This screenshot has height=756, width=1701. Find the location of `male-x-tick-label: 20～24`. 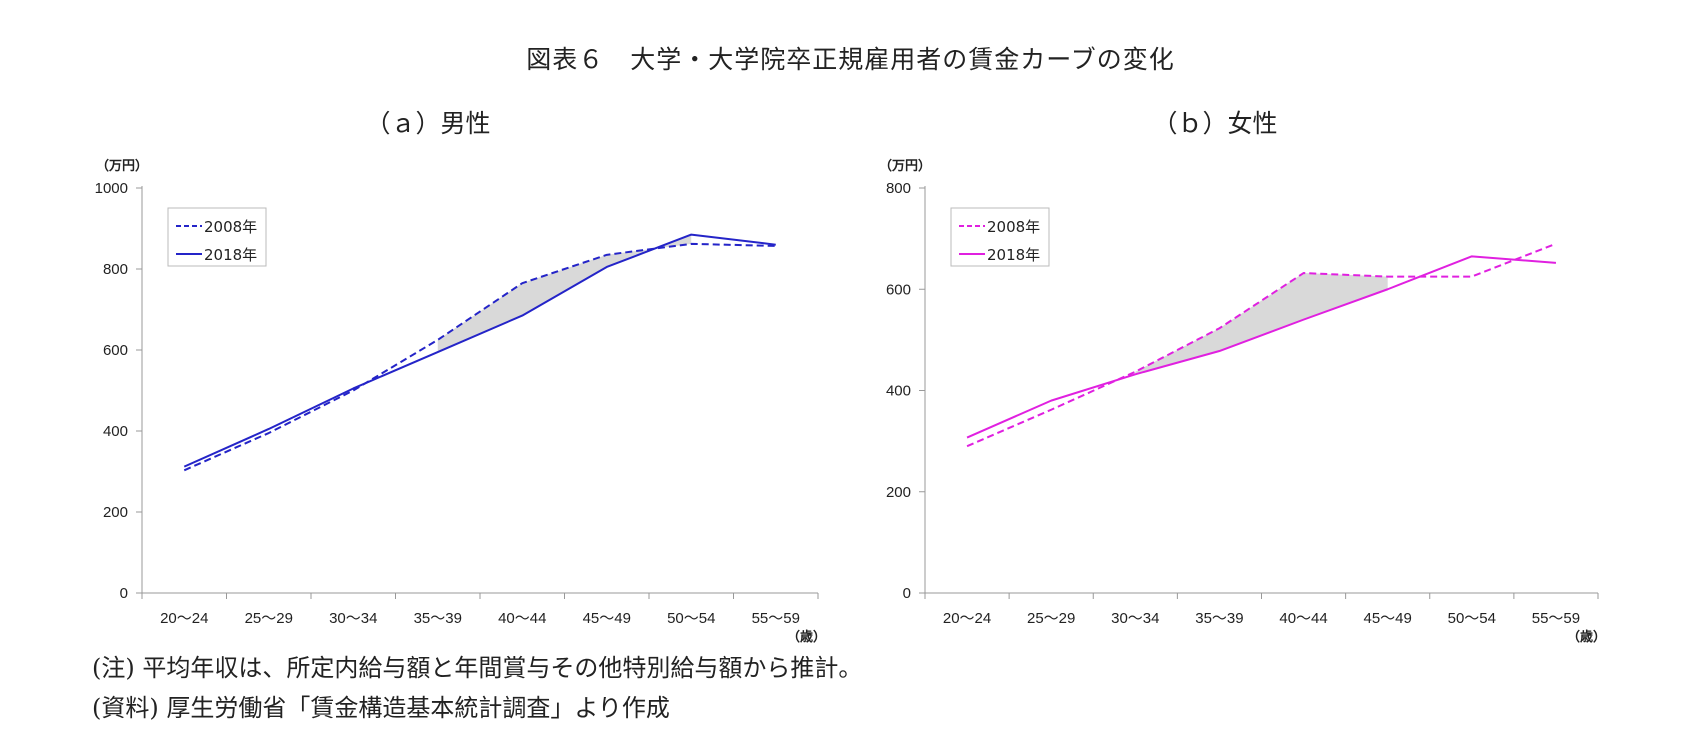

male-x-tick-label: 20～24 is located at coordinates (184, 618).